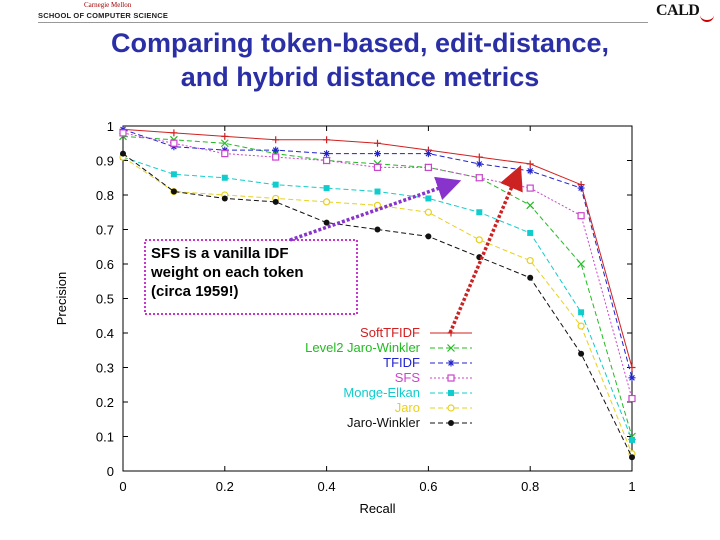 This screenshot has width=720, height=540. Describe the element at coordinates (530, 486) in the screenshot. I see `x-tick-label: 0.8` at that location.